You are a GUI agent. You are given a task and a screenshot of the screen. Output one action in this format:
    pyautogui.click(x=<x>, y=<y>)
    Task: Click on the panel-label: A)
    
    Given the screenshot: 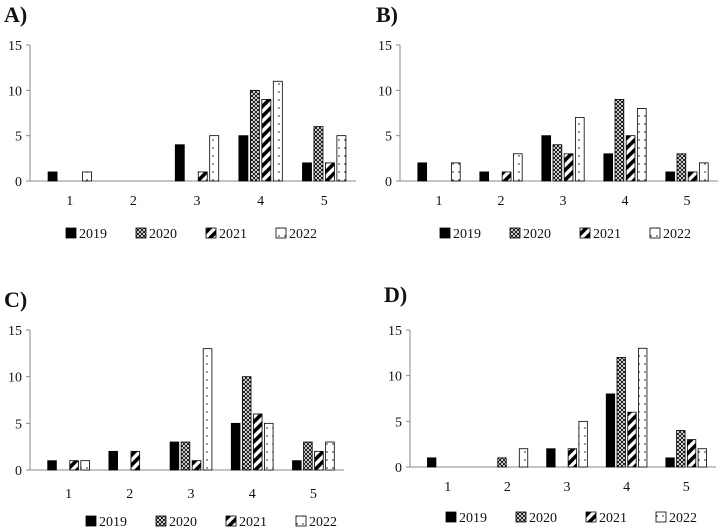 What is the action you would take?
    pyautogui.click(x=15, y=14)
    